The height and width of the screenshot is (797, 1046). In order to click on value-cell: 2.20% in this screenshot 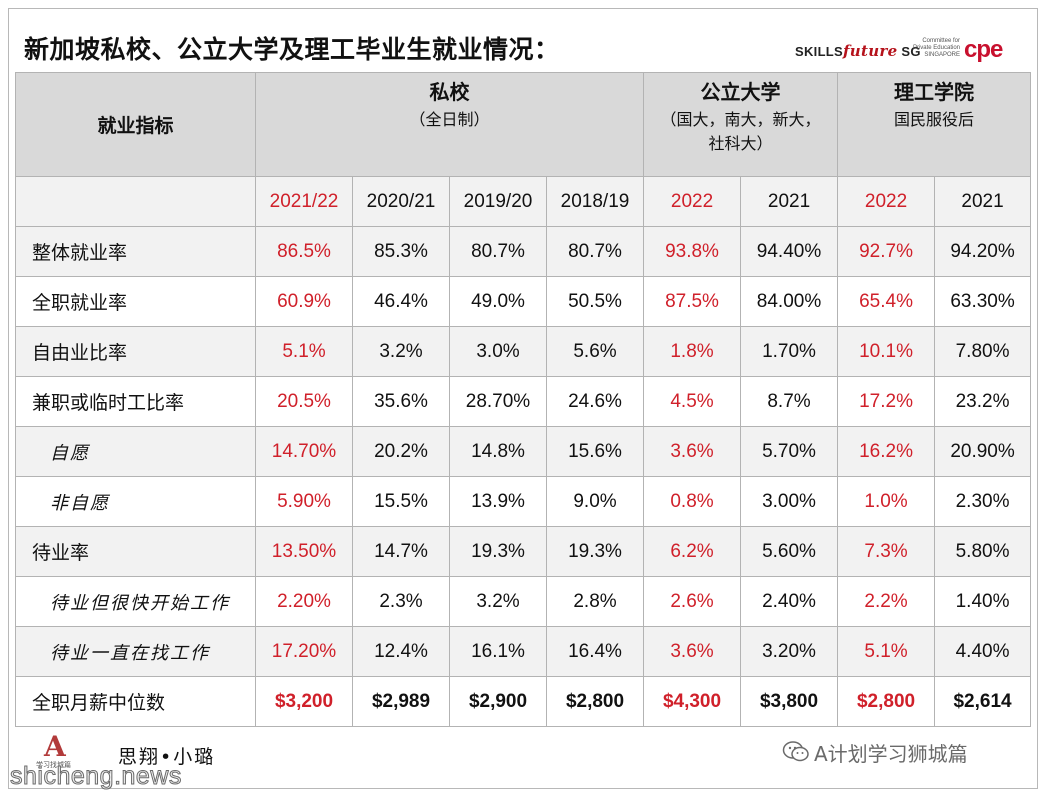, I will do `click(304, 601)`.